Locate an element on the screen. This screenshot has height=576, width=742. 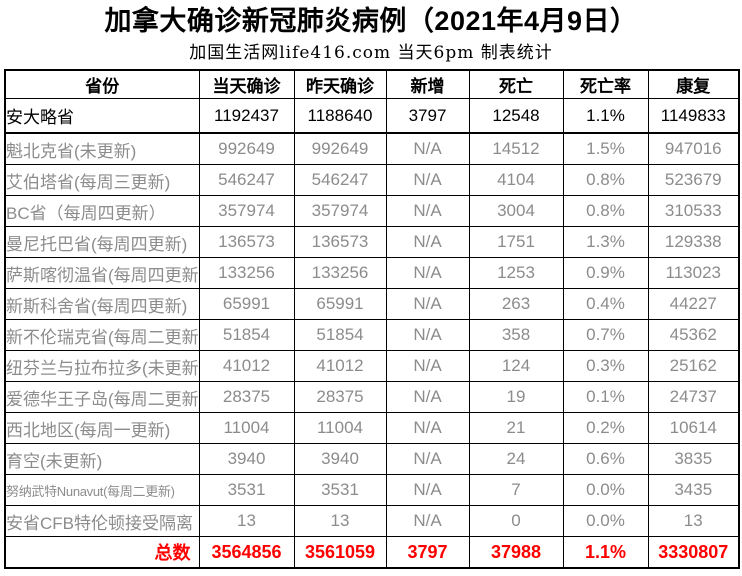
table-row: 育空(未更新) 3940 3940 N/A 24 0.6% 3835 is located at coordinates (372, 459).